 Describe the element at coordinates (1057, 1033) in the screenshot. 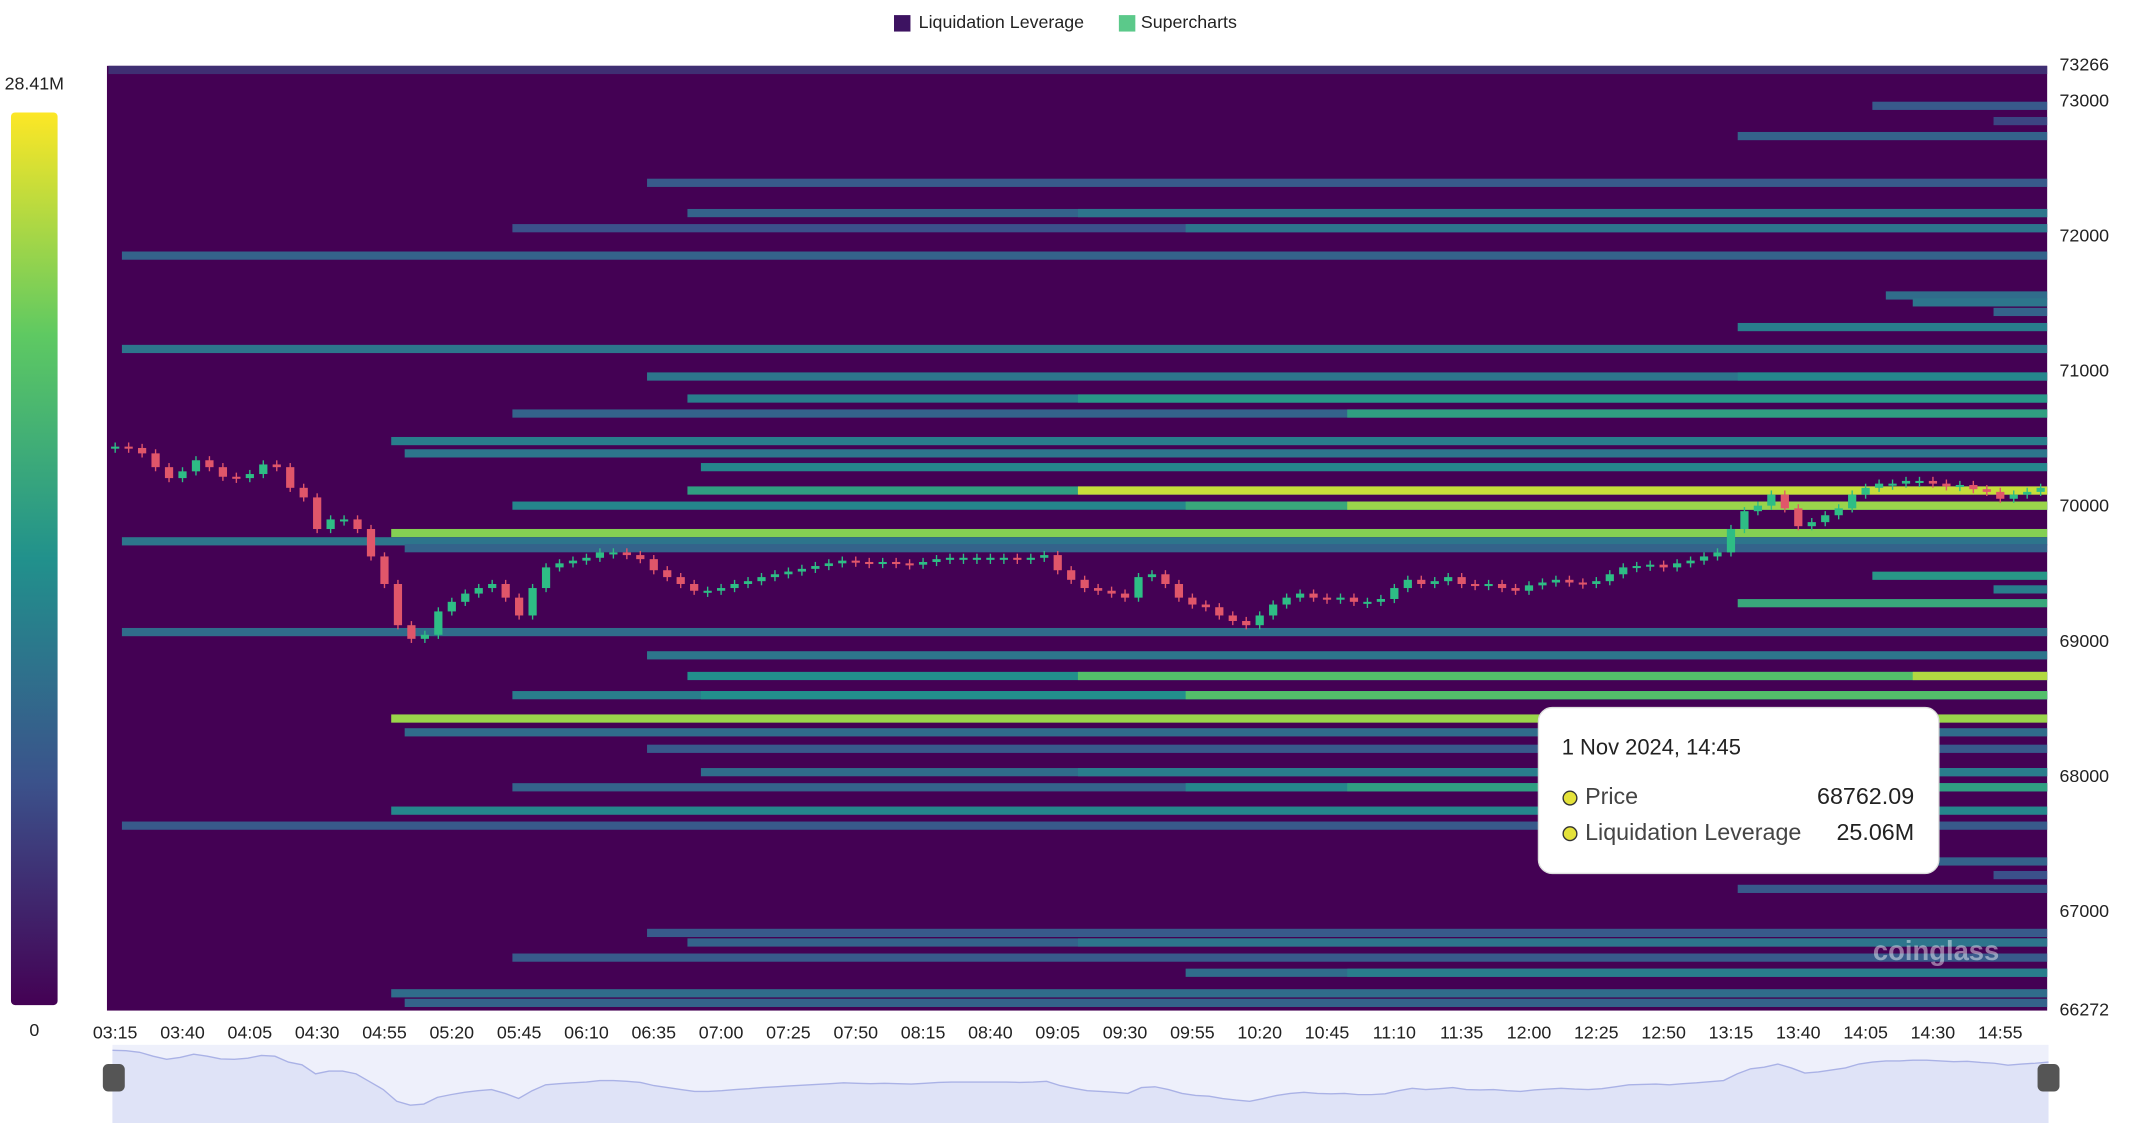

I see `x-tick-label: 09:05` at that location.